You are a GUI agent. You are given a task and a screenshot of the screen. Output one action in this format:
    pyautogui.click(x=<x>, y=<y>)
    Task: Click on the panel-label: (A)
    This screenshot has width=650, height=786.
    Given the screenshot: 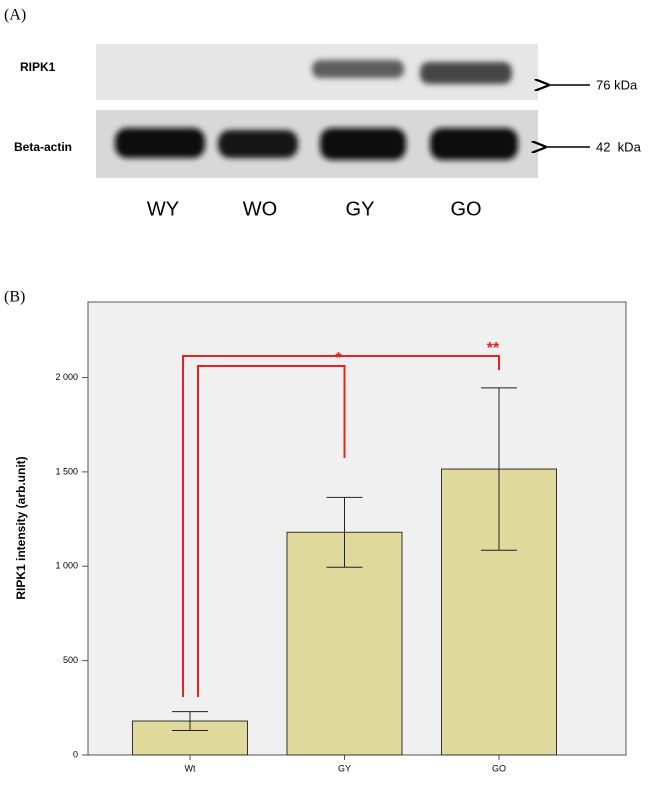 What is the action you would take?
    pyautogui.click(x=15, y=15)
    